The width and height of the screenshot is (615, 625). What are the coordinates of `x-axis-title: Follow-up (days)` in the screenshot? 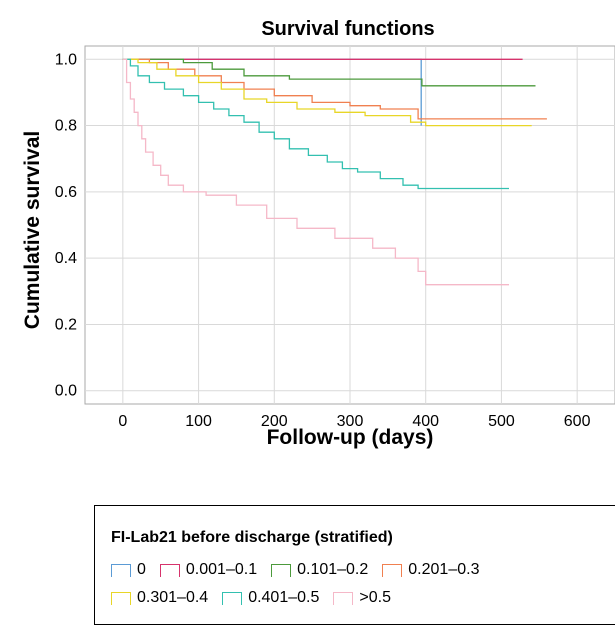 It's located at (350, 437).